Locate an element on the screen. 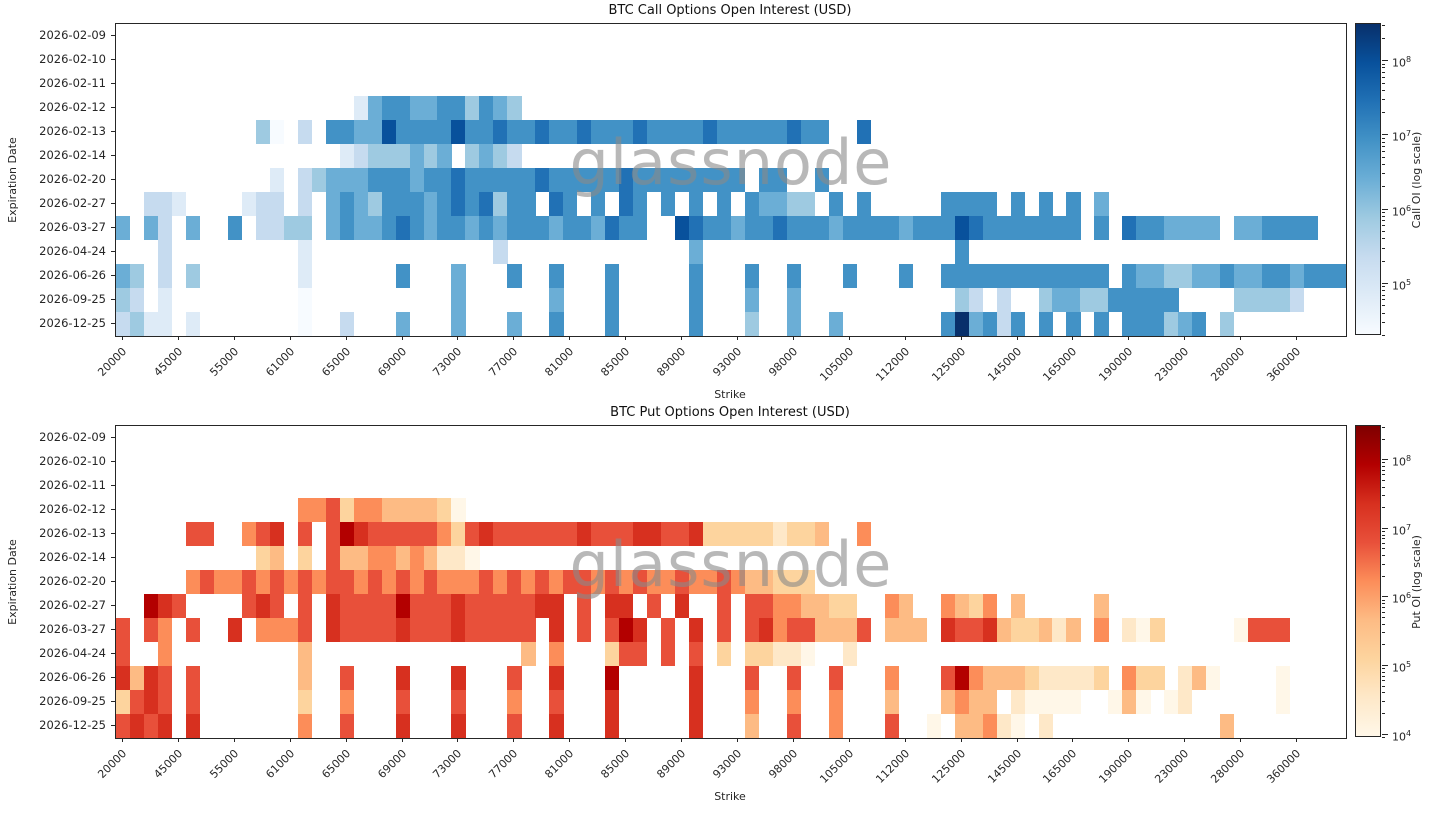 The width and height of the screenshot is (1440, 815). colorbar-tick-label: 10⁷ is located at coordinates (1402, 530).